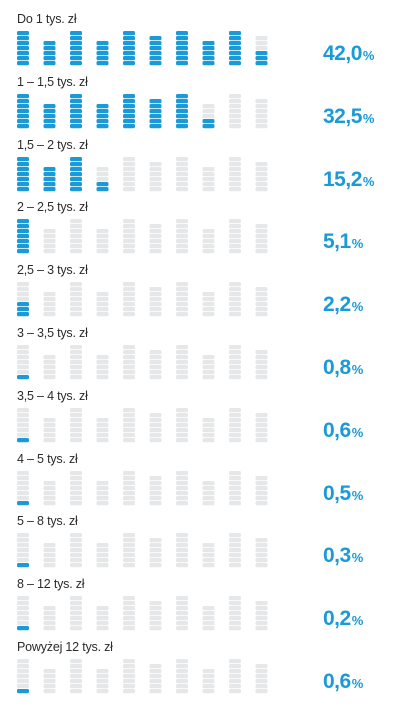  I want to click on value-label: 5,1%, so click(343, 242).